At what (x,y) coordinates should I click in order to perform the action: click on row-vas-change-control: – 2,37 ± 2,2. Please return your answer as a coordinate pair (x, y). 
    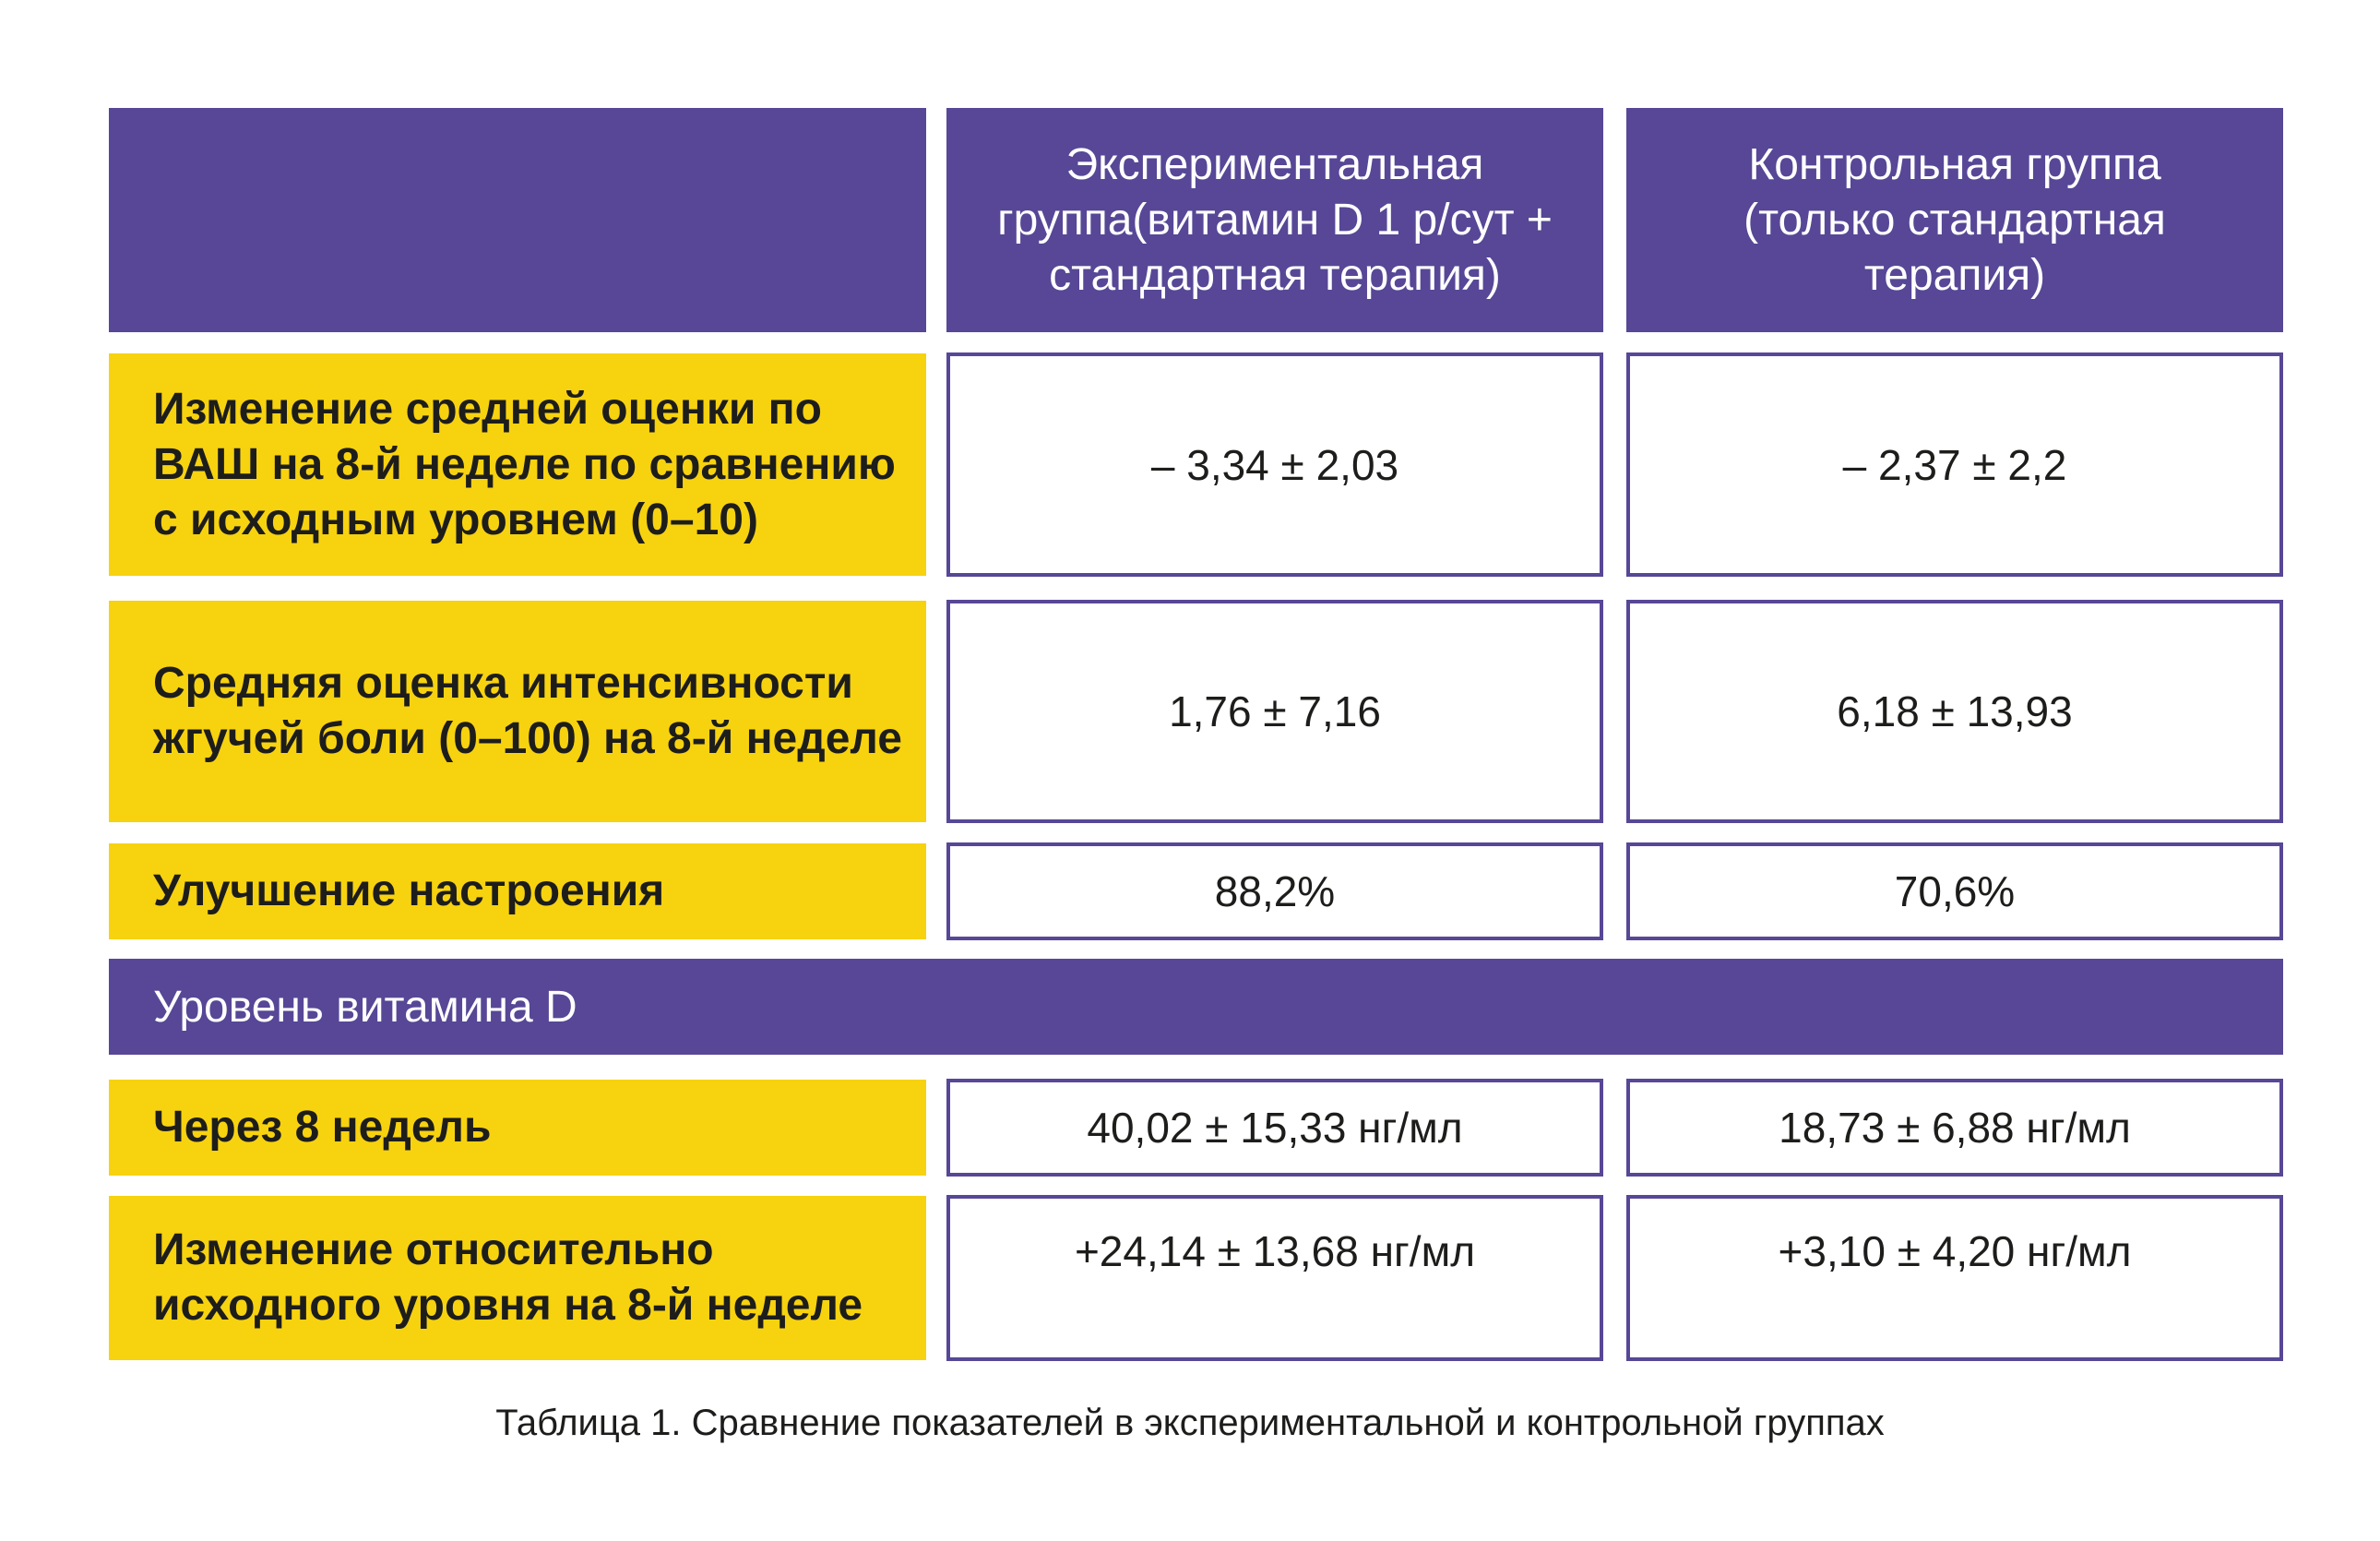
    Looking at the image, I should click on (1954, 464).